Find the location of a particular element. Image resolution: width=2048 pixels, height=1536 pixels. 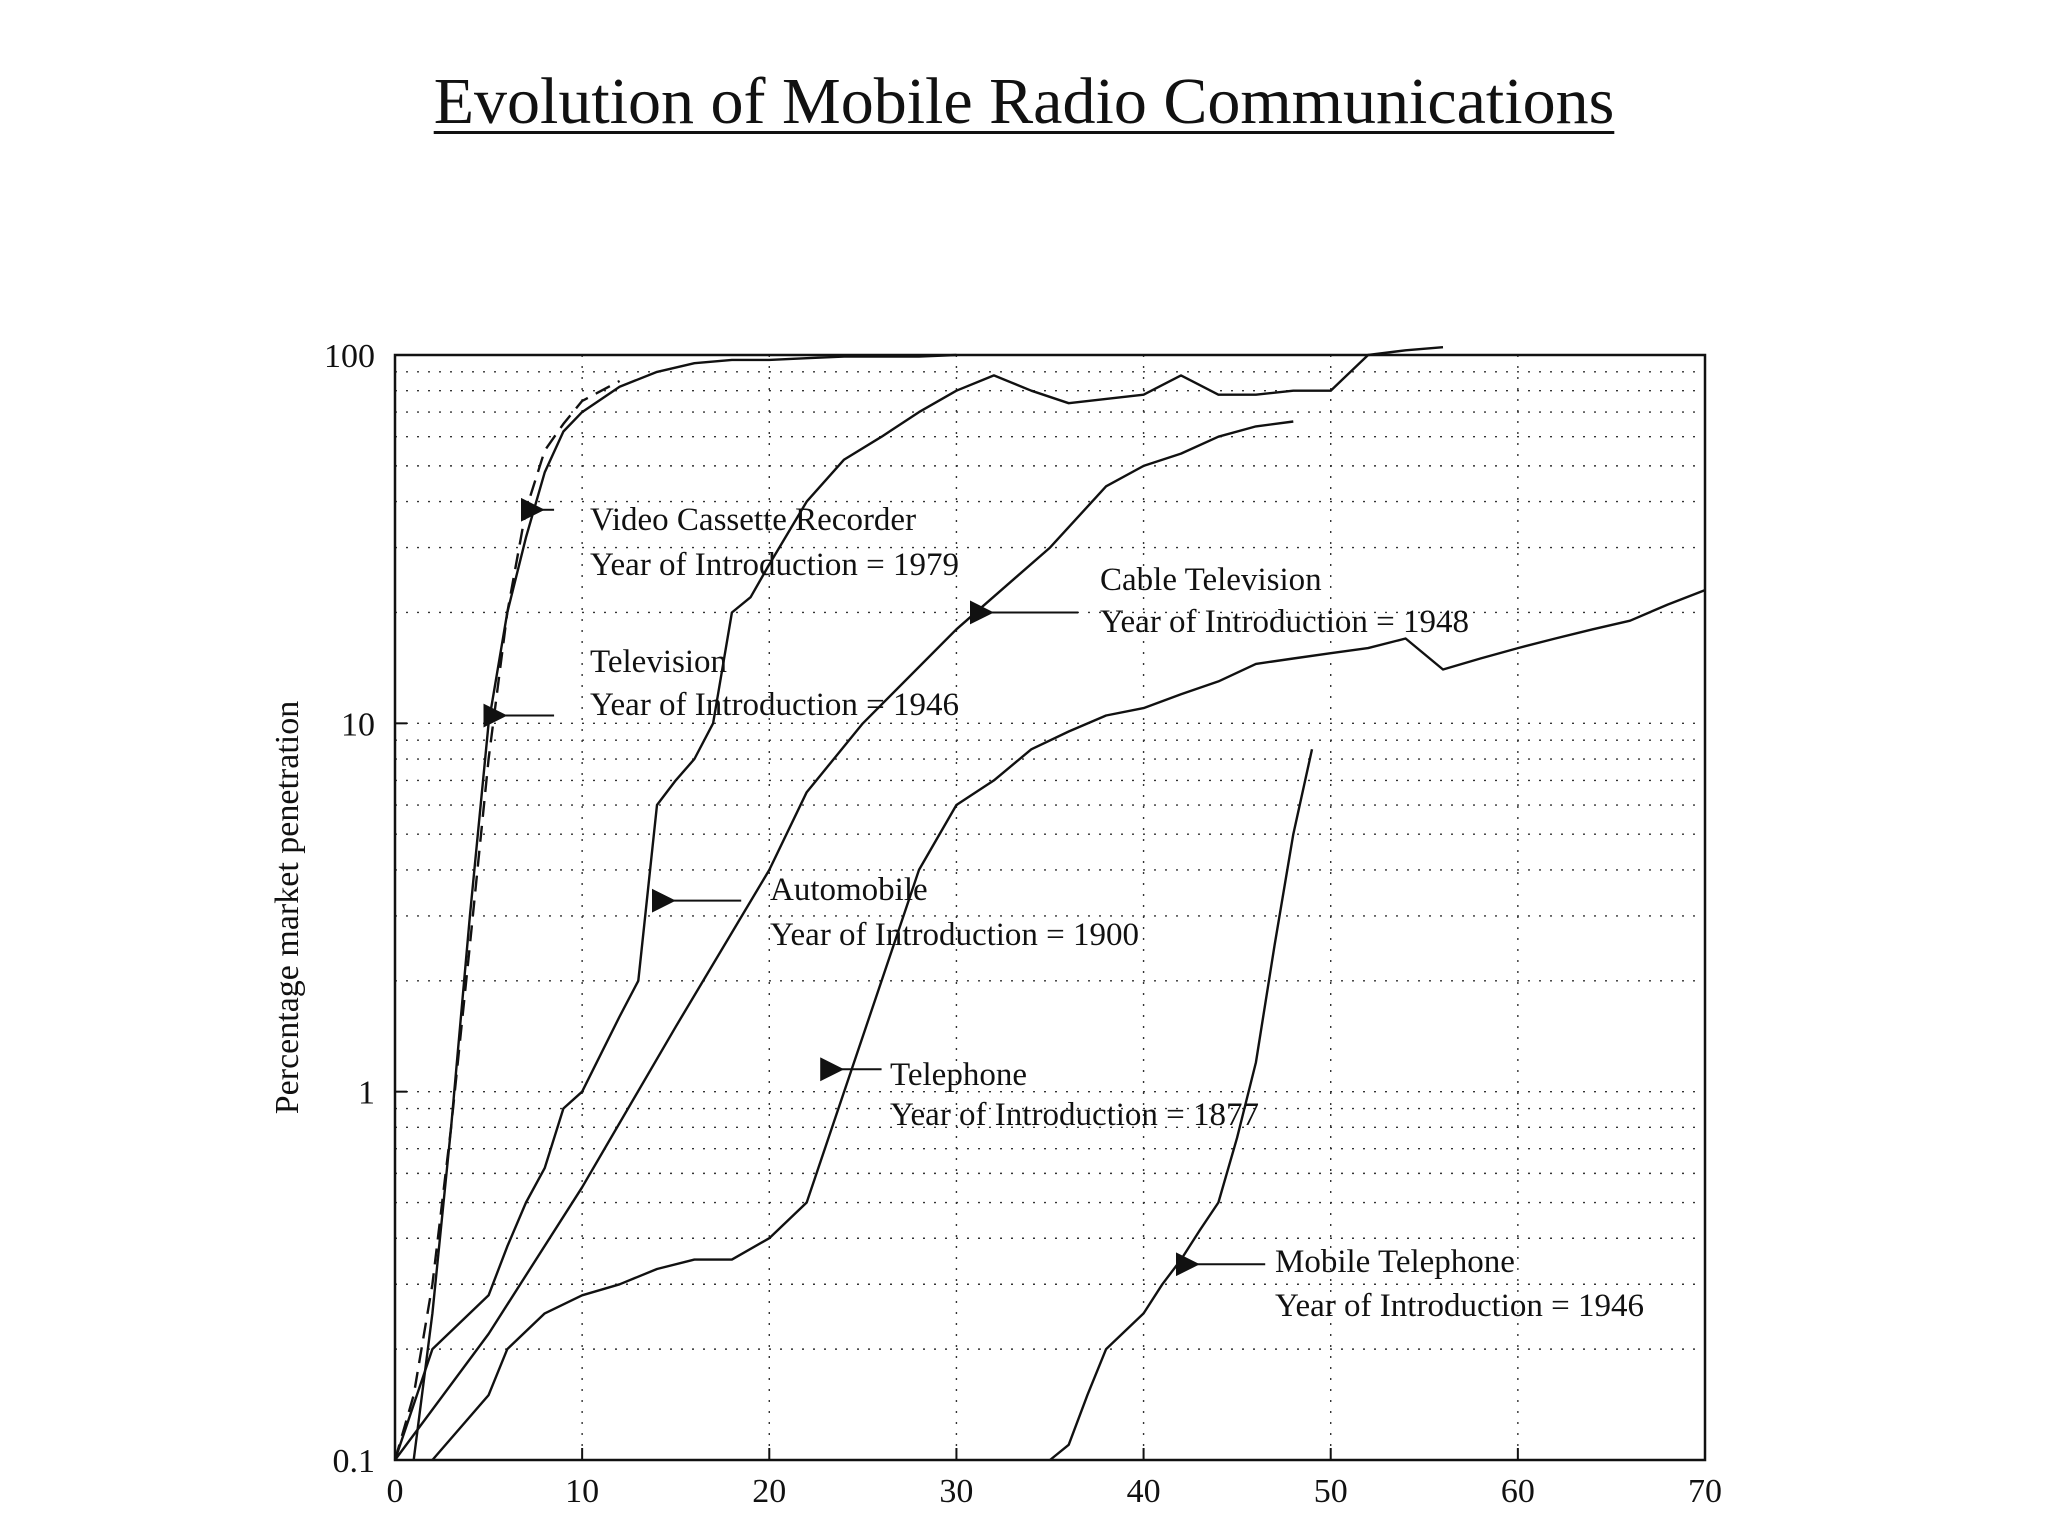

y-axis-title: Percentage market penetration is located at coordinates (287, 907).